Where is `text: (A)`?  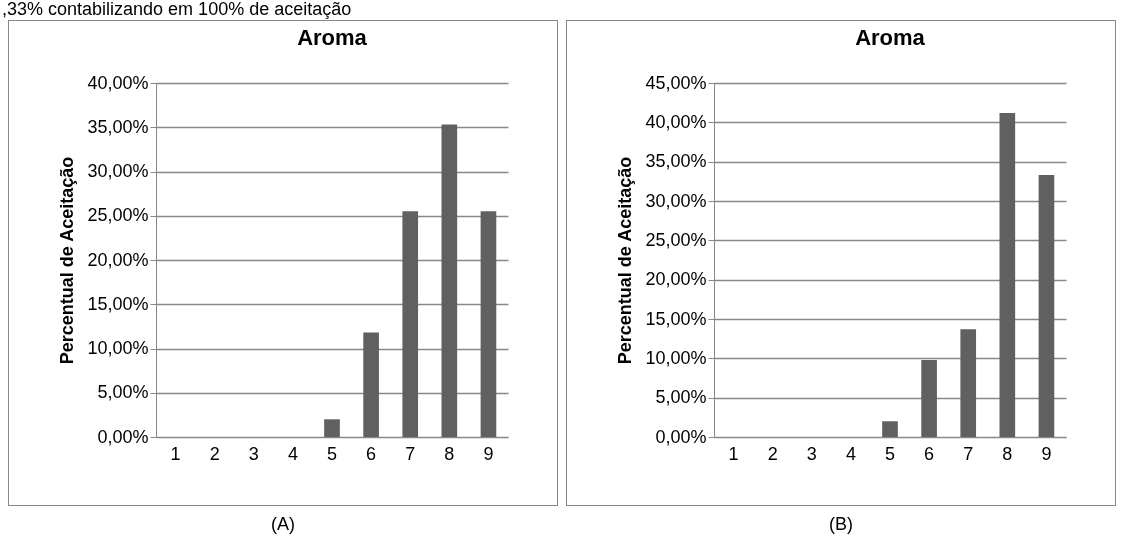
text: (A) is located at coordinates (283, 524).